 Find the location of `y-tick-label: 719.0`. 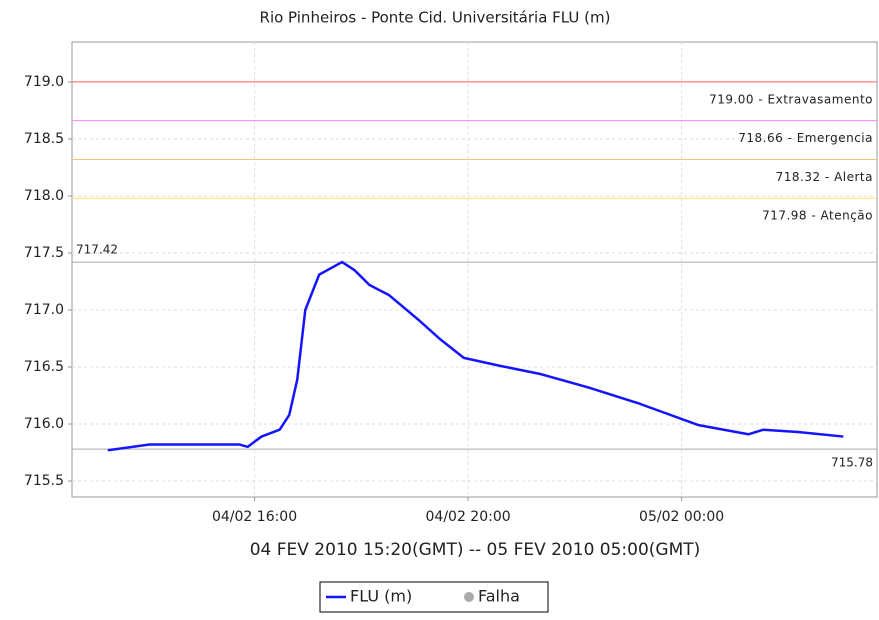

y-tick-label: 719.0 is located at coordinates (44, 82).